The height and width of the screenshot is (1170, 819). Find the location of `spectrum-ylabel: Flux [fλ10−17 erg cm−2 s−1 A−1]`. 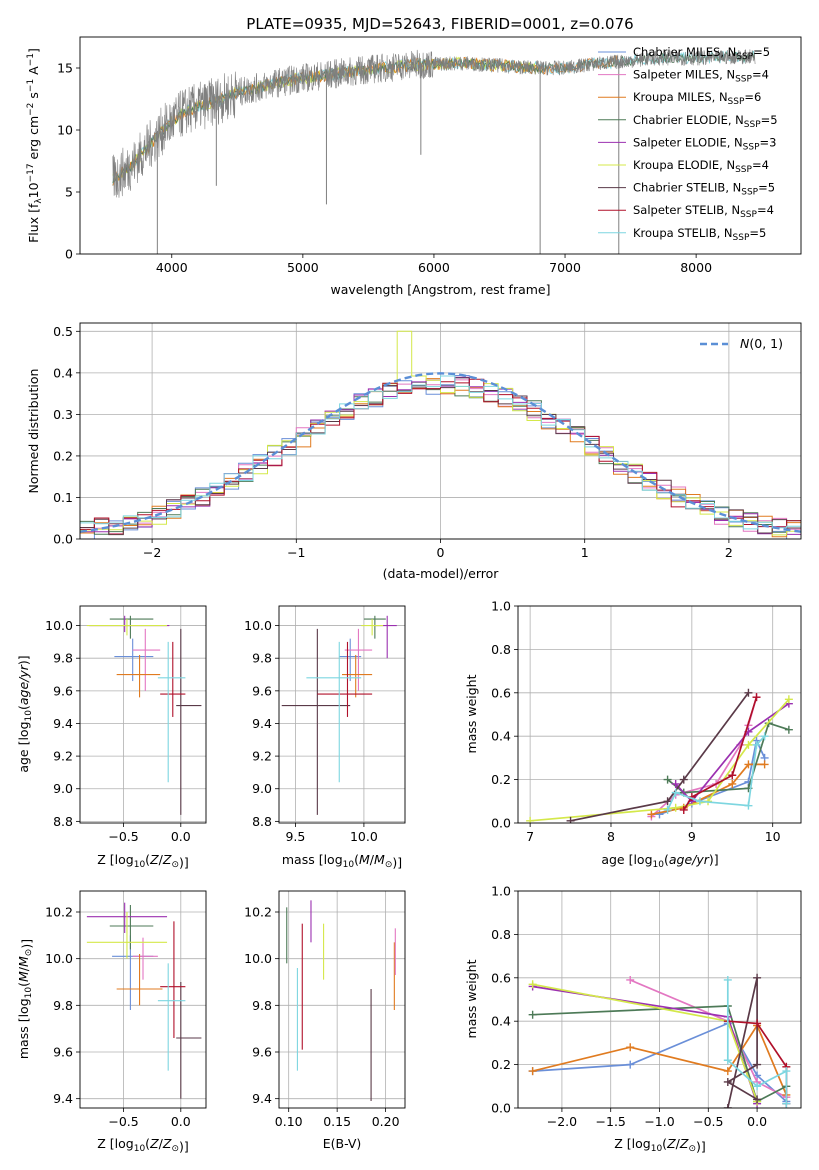

spectrum-ylabel: Flux [fλ10−17 erg cm−2 s−1 A−1] is located at coordinates (35, 145).